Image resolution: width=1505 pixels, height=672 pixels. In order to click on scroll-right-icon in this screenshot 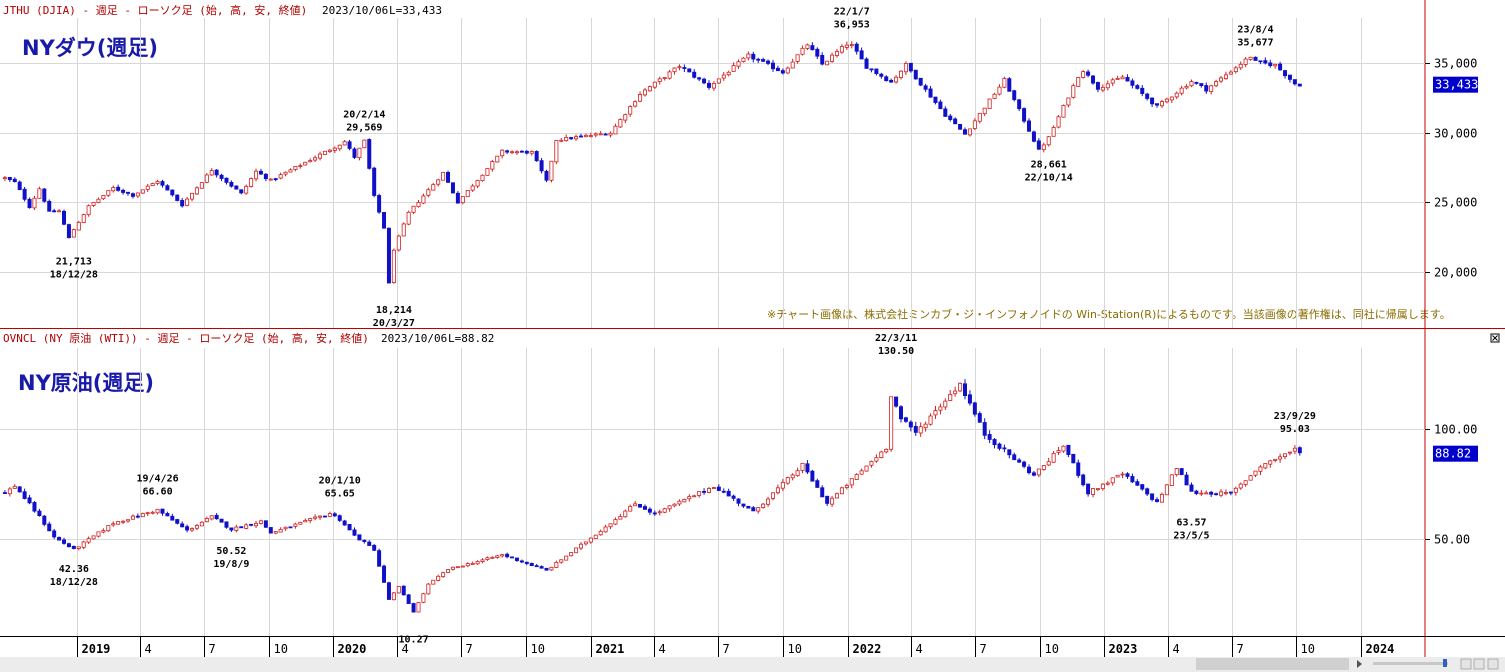, I will do `click(1359, 664)`.